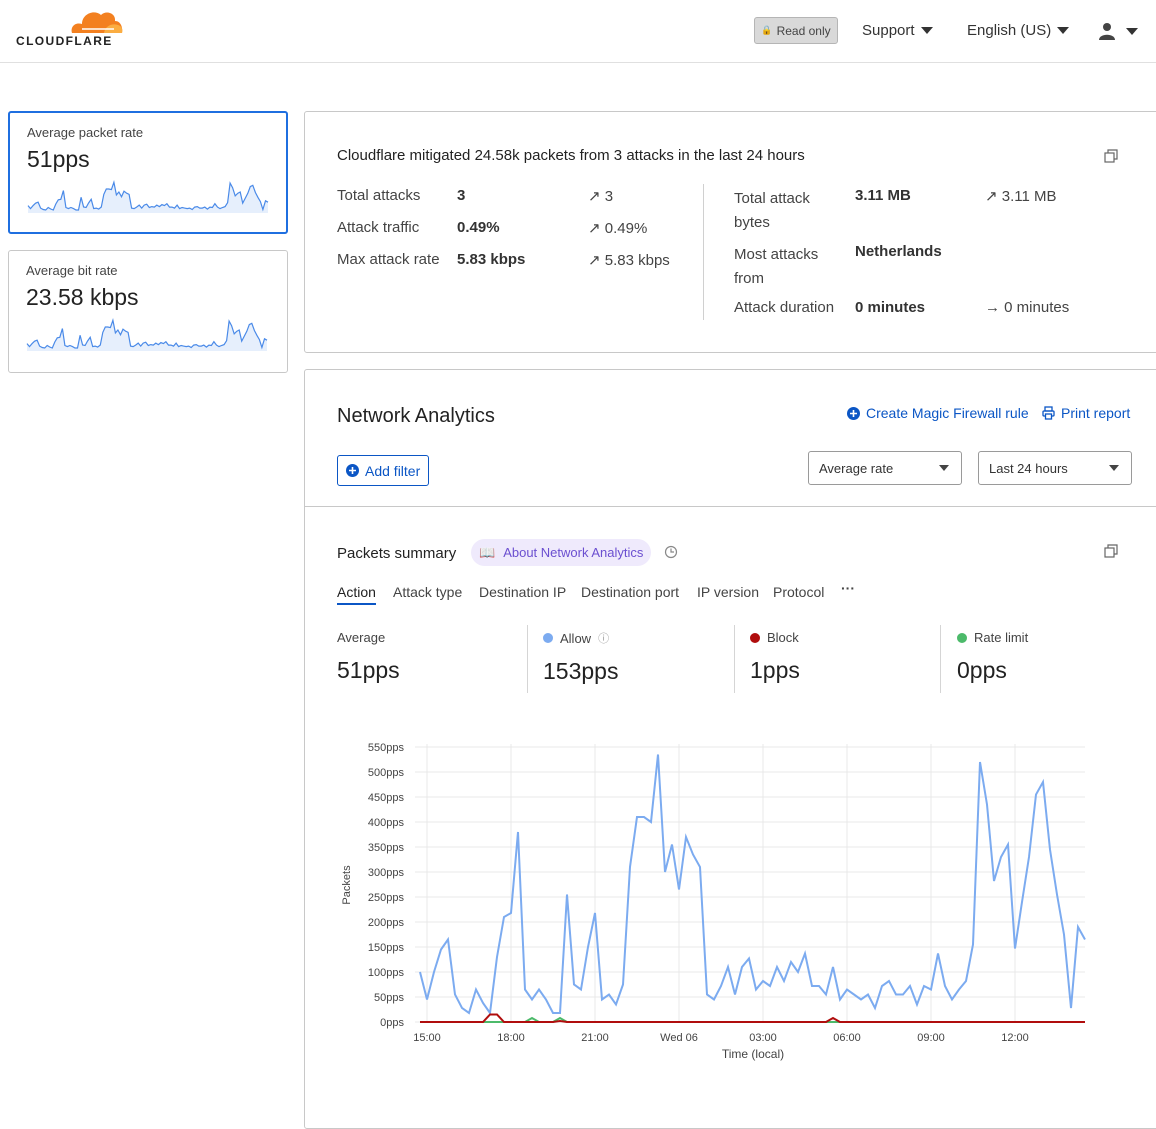 The image size is (1156, 1129). Describe the element at coordinates (386, 898) in the screenshot. I see `y-tick-label: 250pps` at that location.